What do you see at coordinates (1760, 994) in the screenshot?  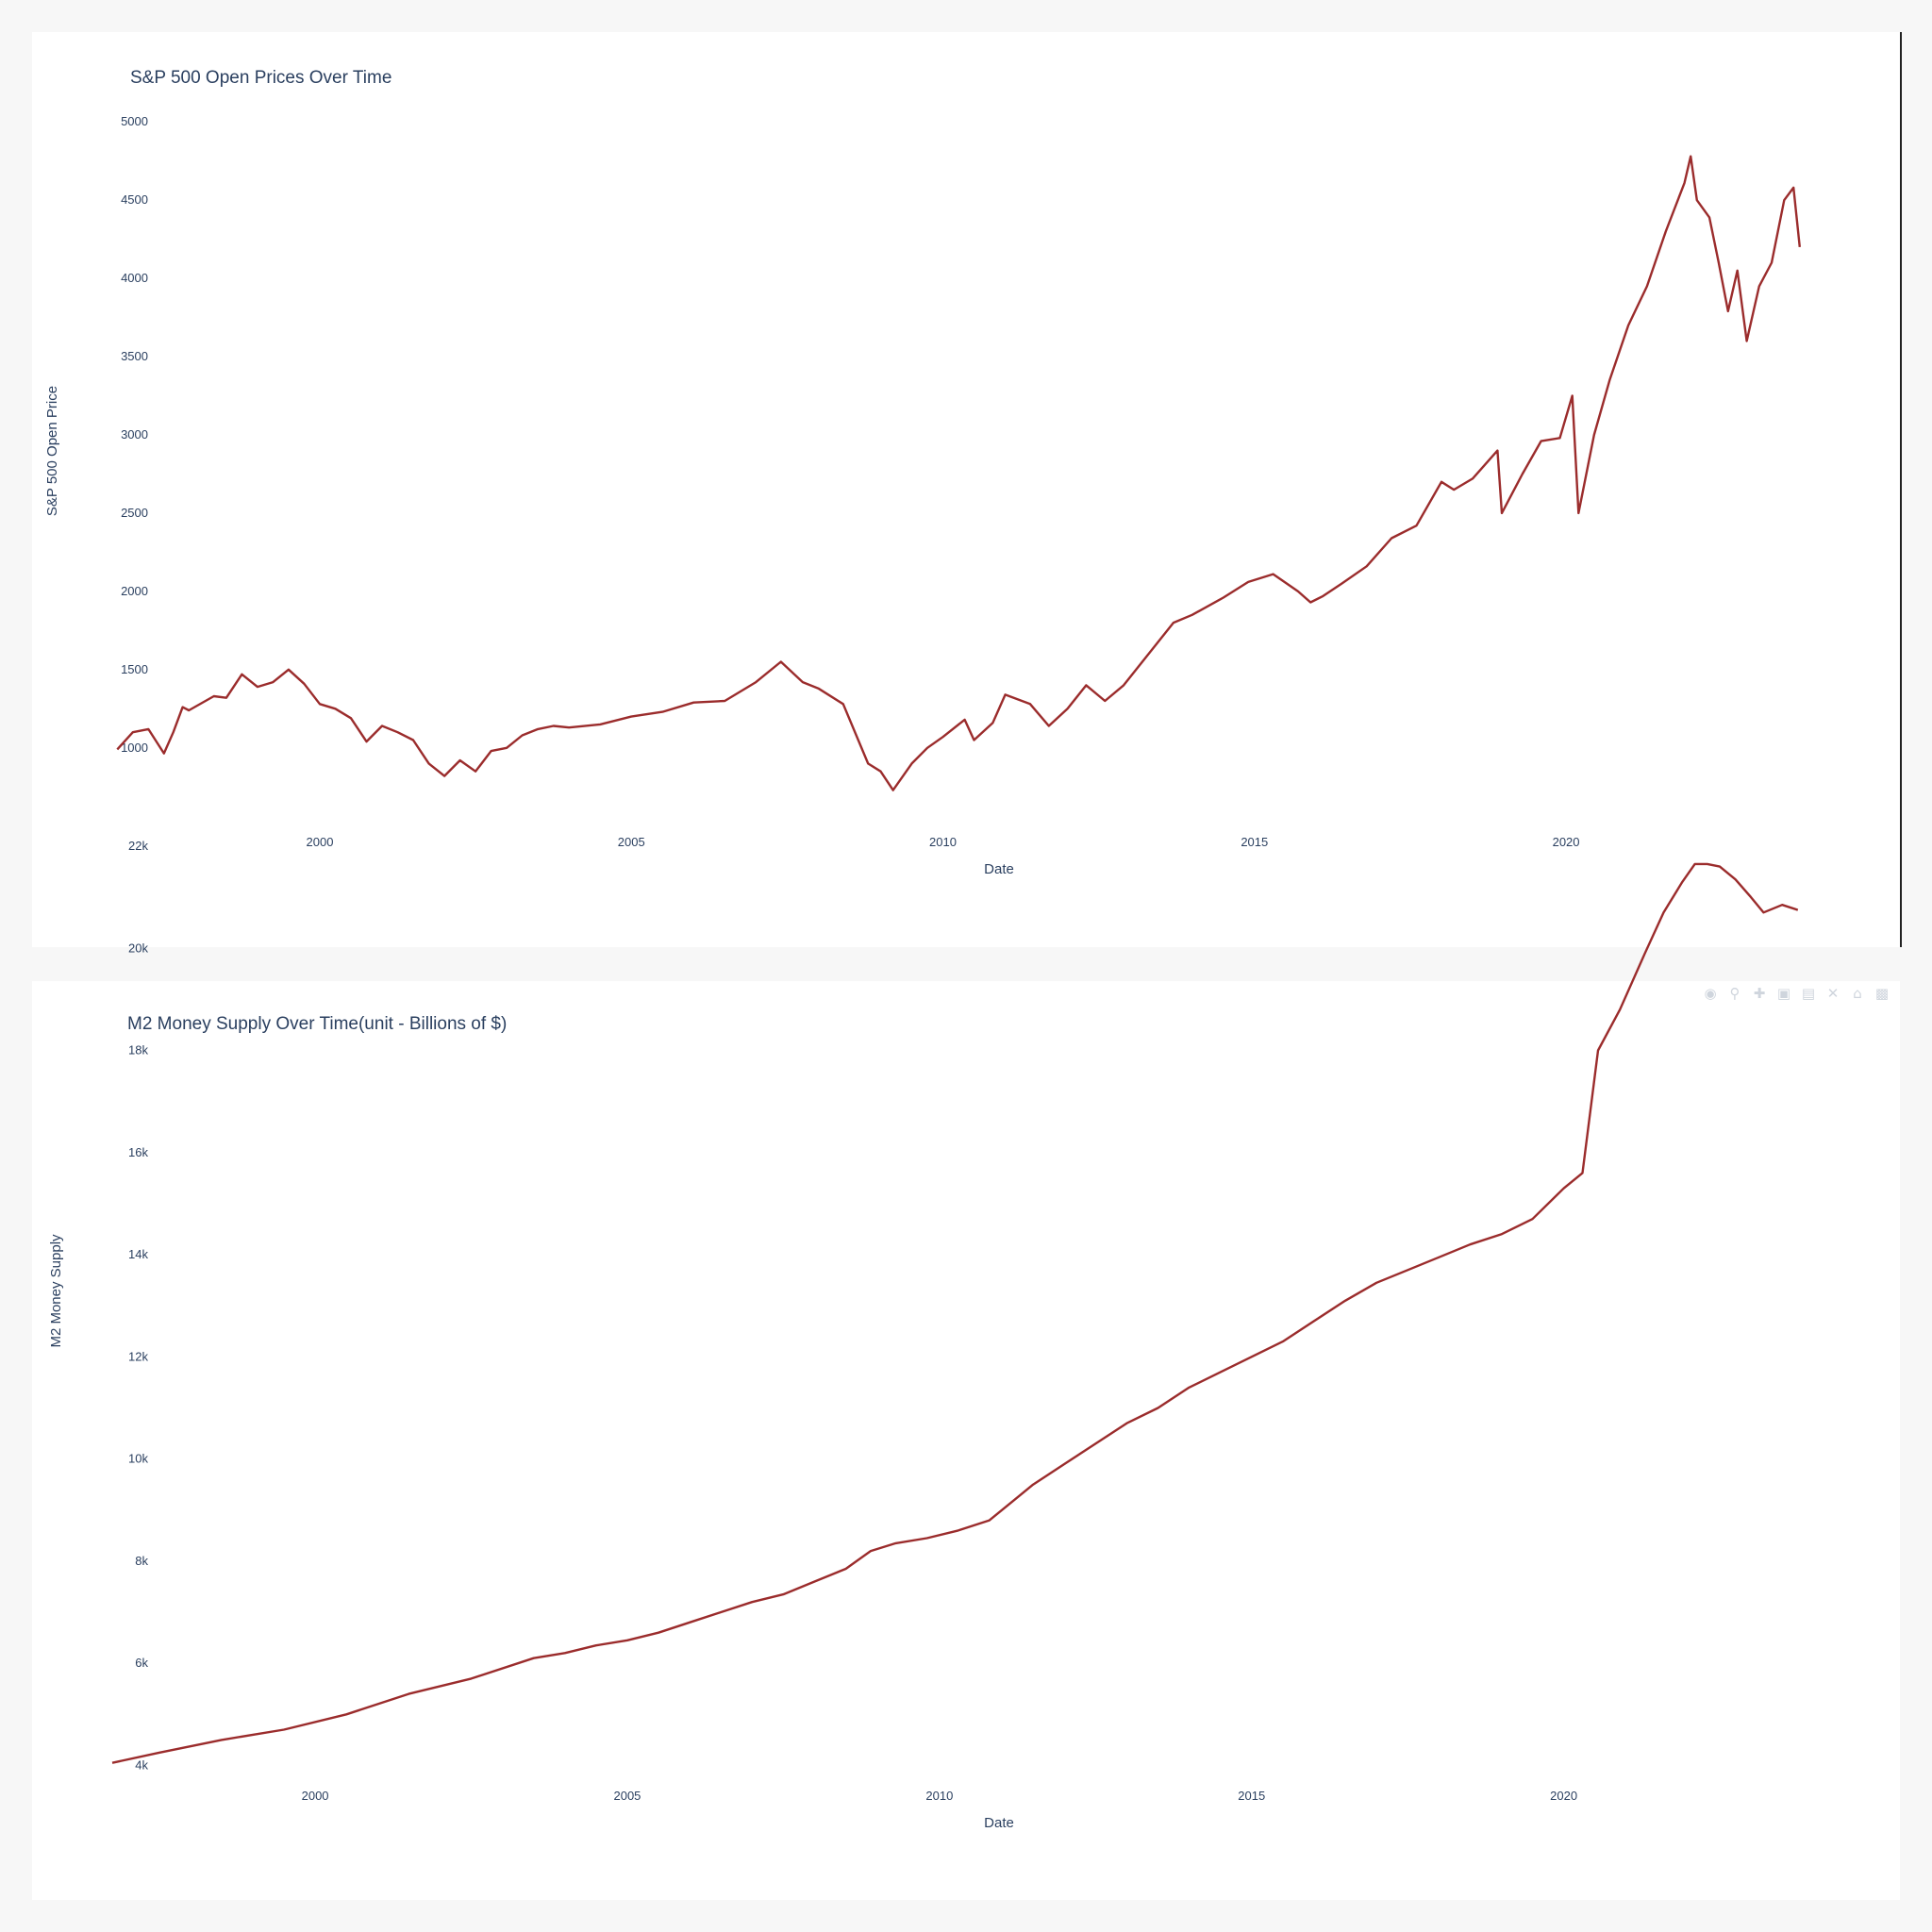 I see `pan-icon: ✚` at bounding box center [1760, 994].